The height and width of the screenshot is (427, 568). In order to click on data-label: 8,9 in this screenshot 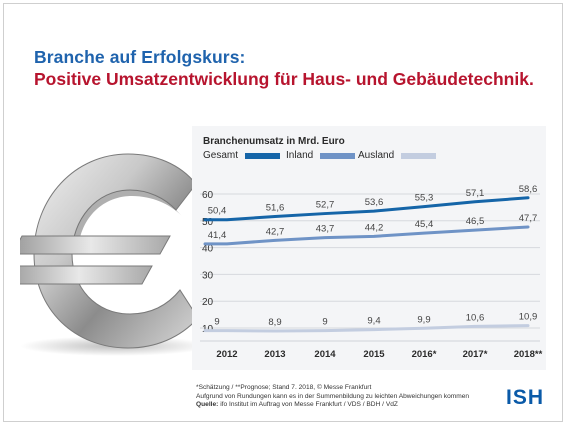, I will do `click(274, 322)`.